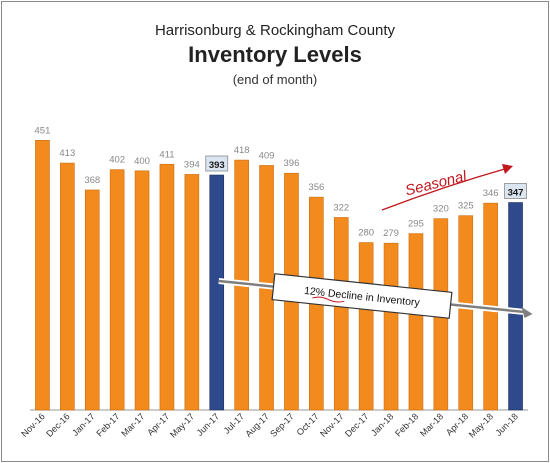 The width and height of the screenshot is (550, 463). I want to click on value-label: 295, so click(416, 224).